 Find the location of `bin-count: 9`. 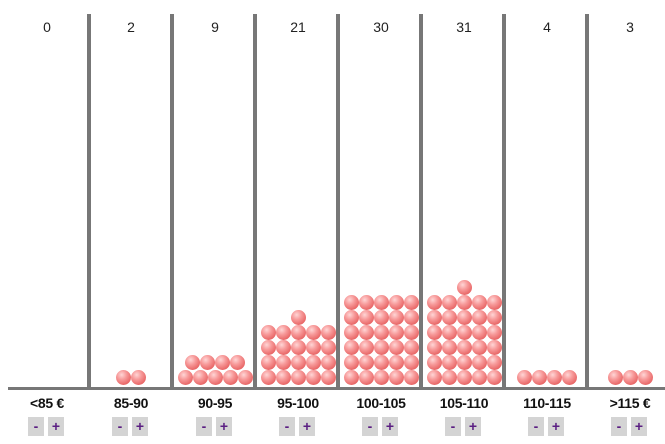

bin-count: 9 is located at coordinates (215, 27).